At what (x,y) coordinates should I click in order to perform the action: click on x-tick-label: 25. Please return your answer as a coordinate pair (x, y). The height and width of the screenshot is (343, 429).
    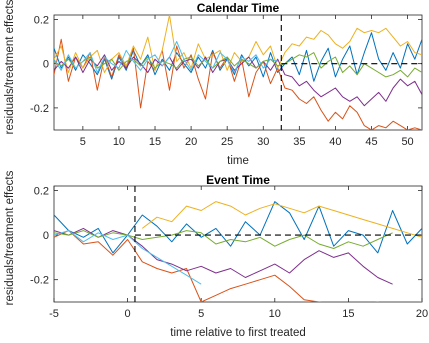
    Looking at the image, I should click on (227, 142).